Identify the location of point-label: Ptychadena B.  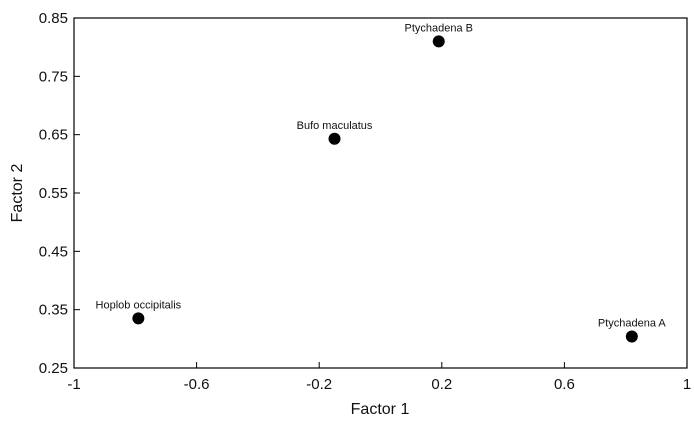
(438, 28).